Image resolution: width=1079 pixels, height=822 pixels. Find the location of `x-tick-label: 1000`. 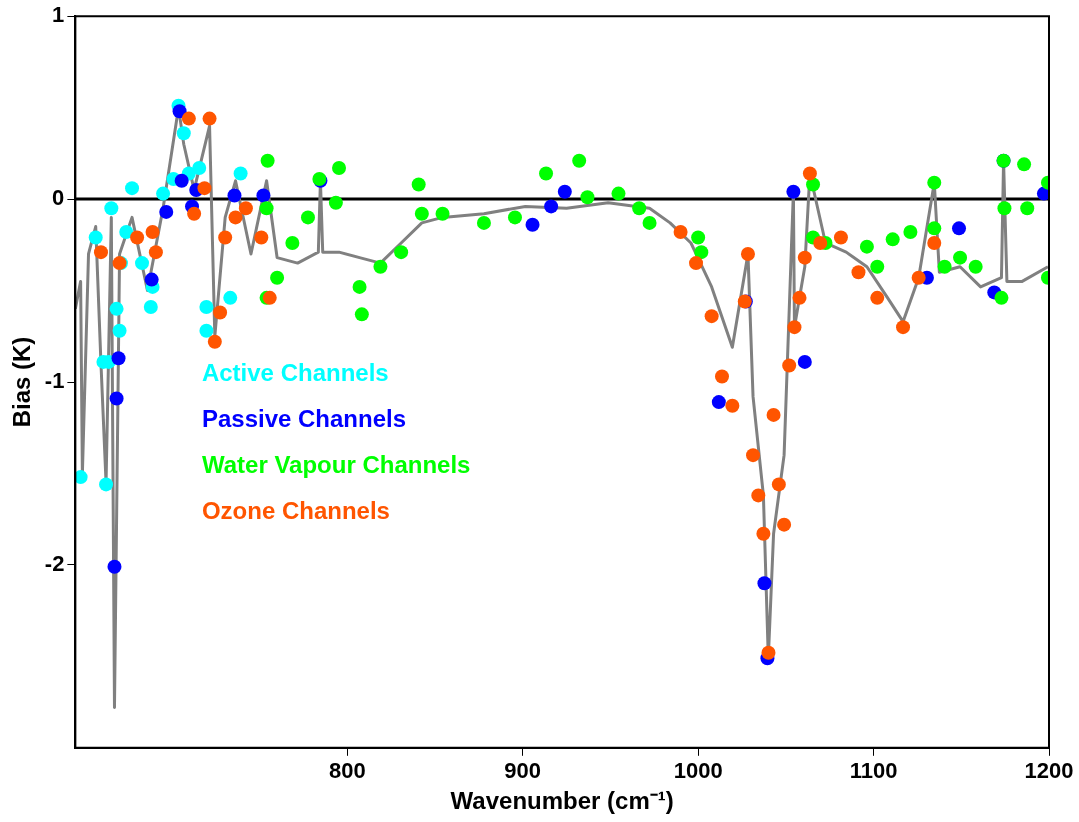

x-tick-label: 1000 is located at coordinates (698, 771).